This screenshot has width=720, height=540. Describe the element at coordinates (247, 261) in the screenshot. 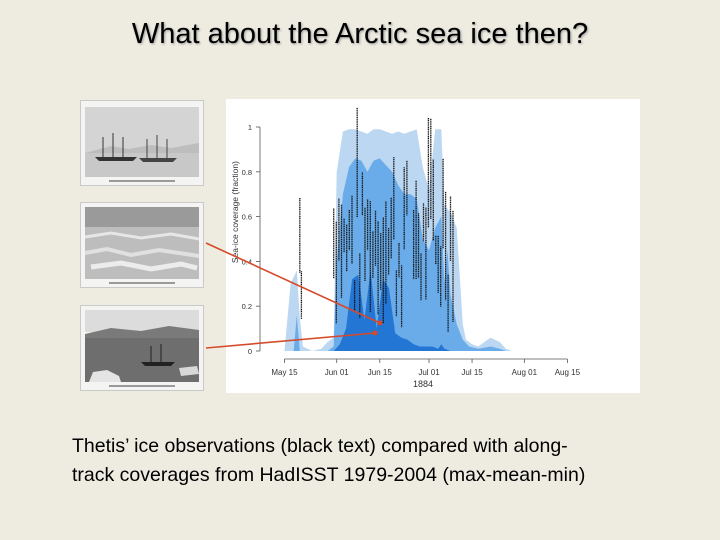

I see `y-tick-label: 0.4` at that location.